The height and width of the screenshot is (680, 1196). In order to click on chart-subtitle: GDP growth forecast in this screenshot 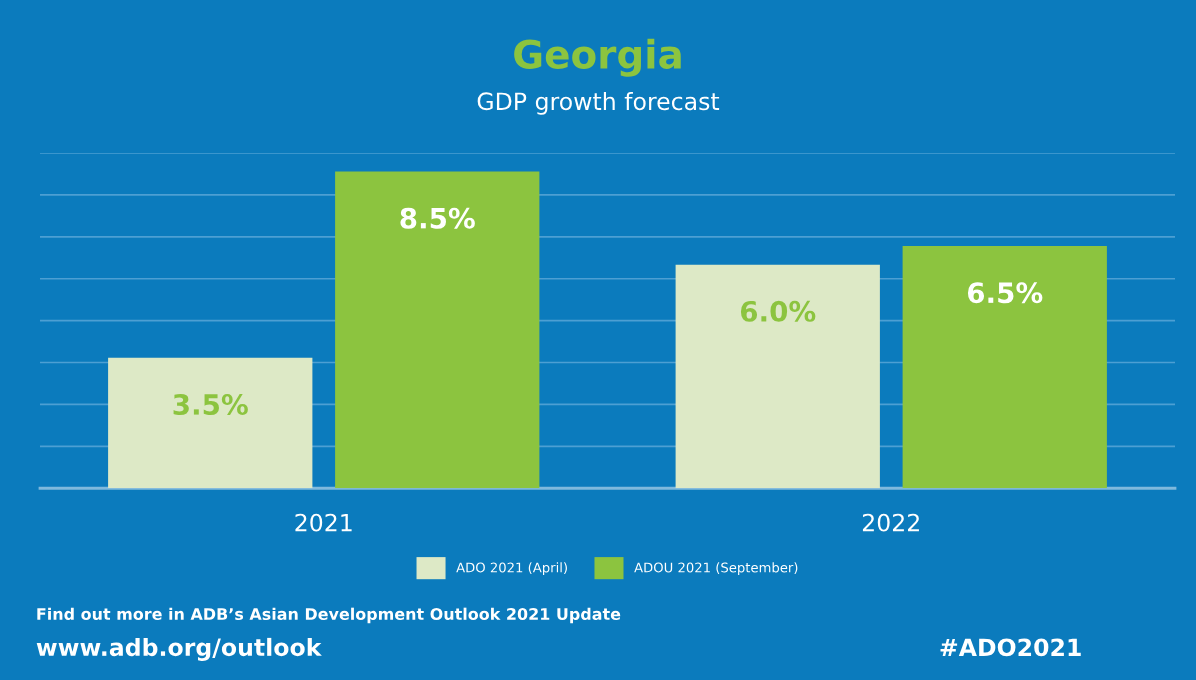, I will do `click(598, 103)`.